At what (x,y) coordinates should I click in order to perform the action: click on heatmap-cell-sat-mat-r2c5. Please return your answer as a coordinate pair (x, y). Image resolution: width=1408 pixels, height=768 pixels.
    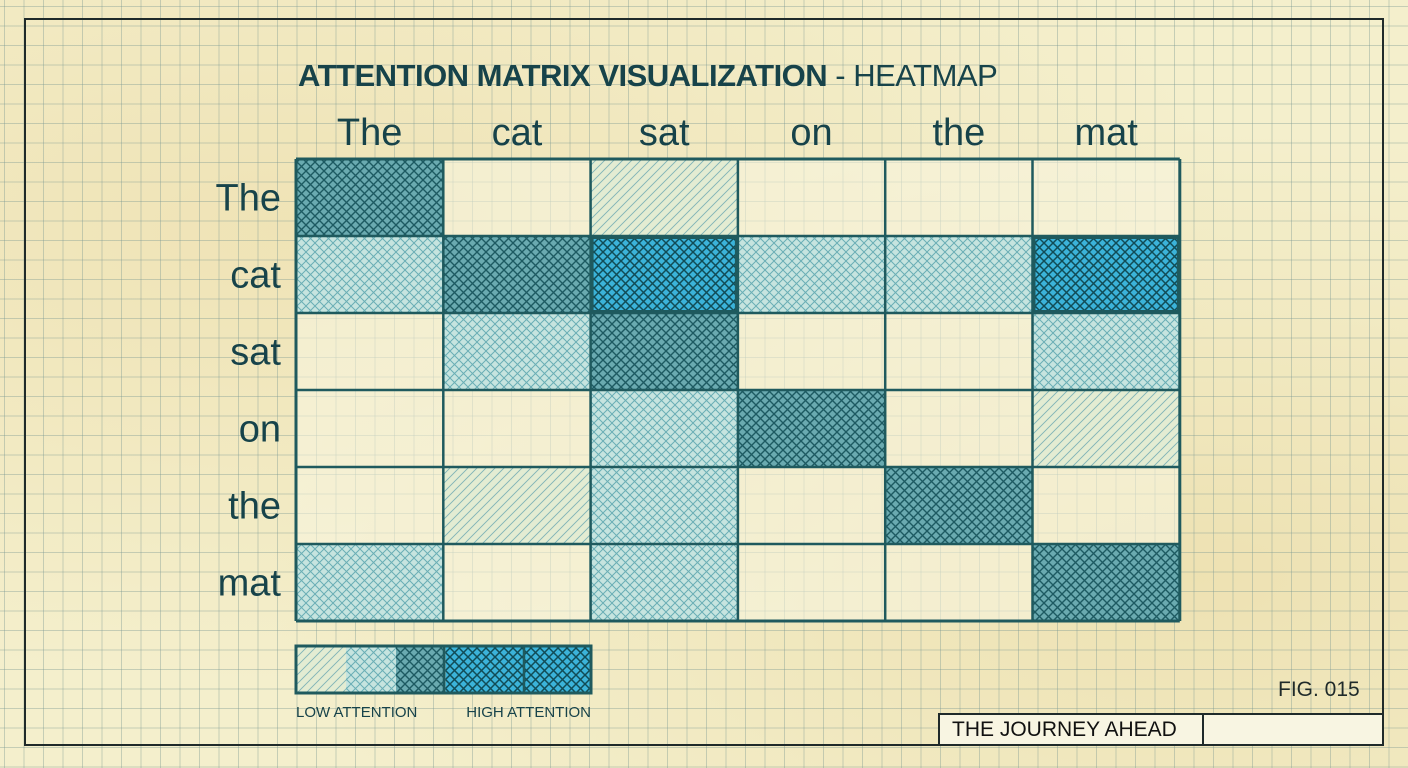
    Looking at the image, I should click on (1106, 351).